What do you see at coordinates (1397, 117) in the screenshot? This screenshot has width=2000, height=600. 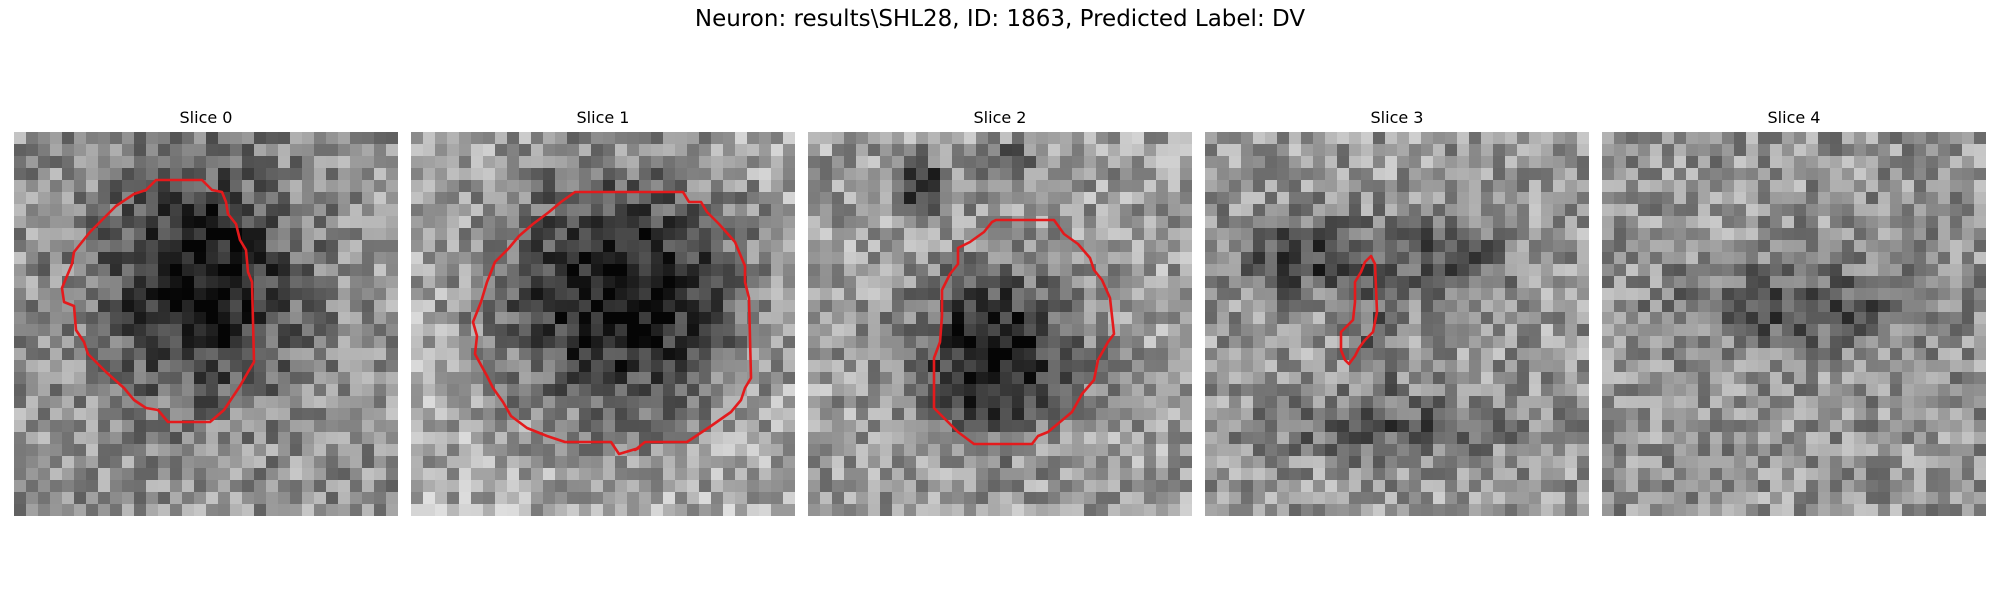 I see `slice-title-3: Slice 3` at bounding box center [1397, 117].